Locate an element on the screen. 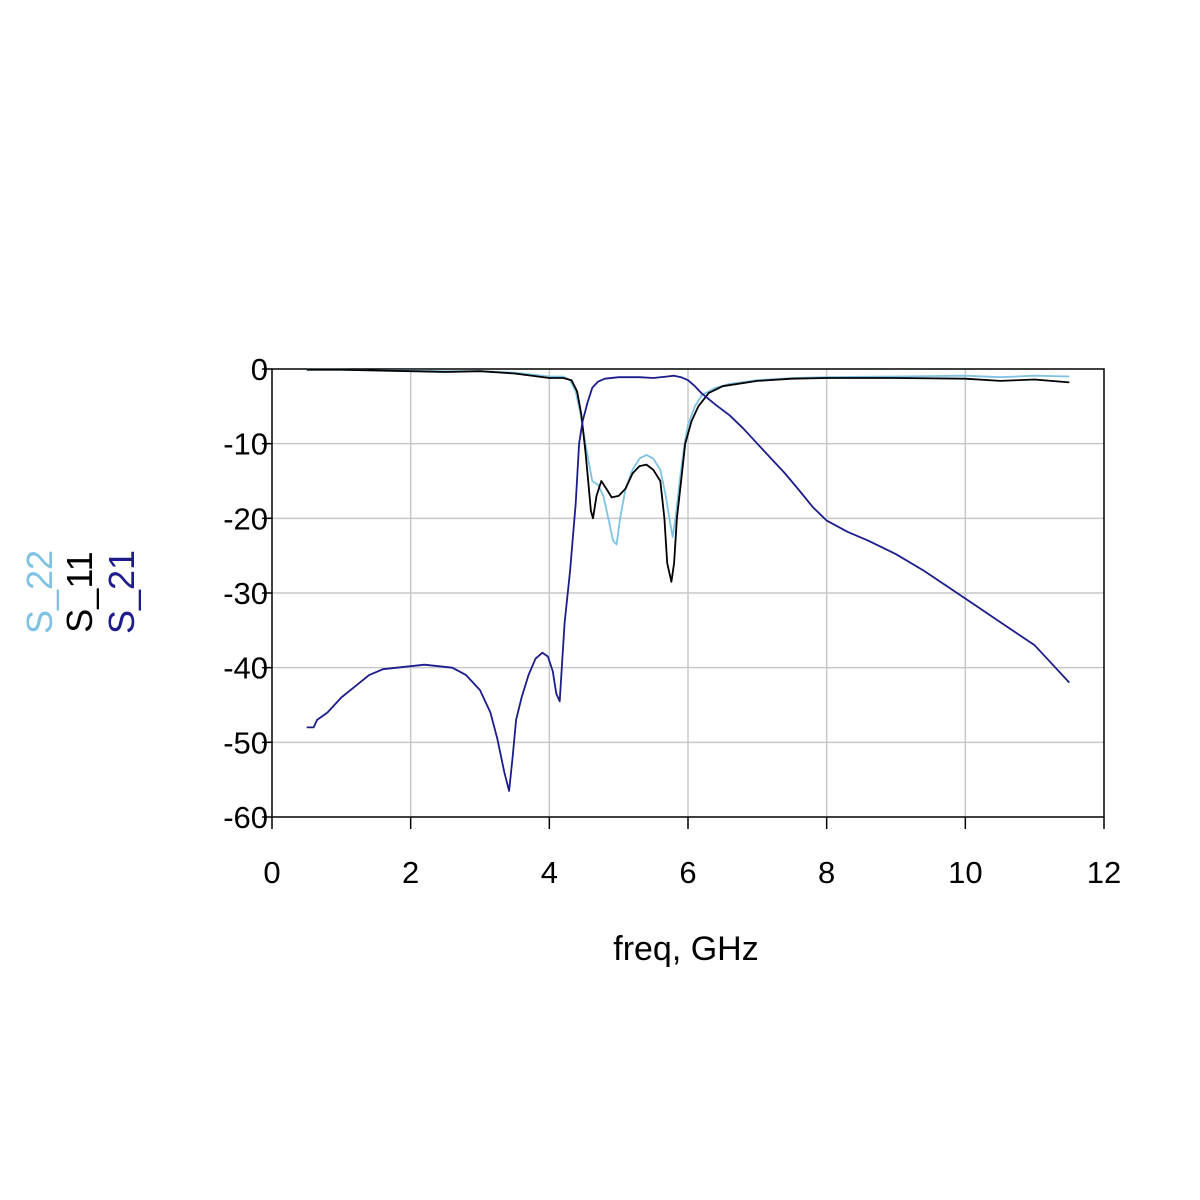  legend-label-s-22: S_22 is located at coordinates (39, 592).